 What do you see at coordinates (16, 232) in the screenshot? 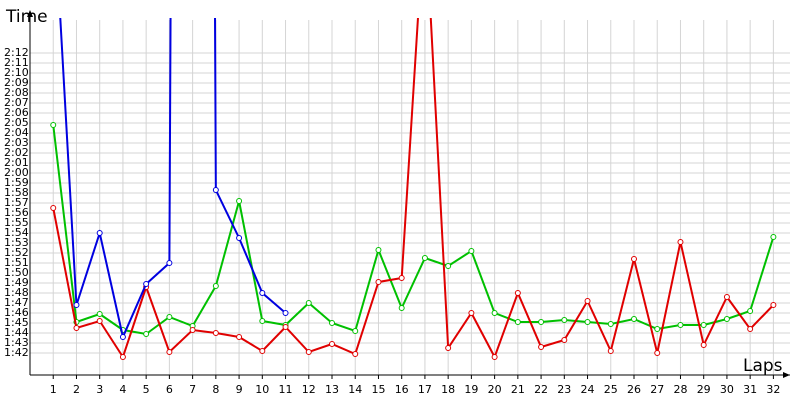
I see `y-tick-label: 1:54` at bounding box center [16, 232].